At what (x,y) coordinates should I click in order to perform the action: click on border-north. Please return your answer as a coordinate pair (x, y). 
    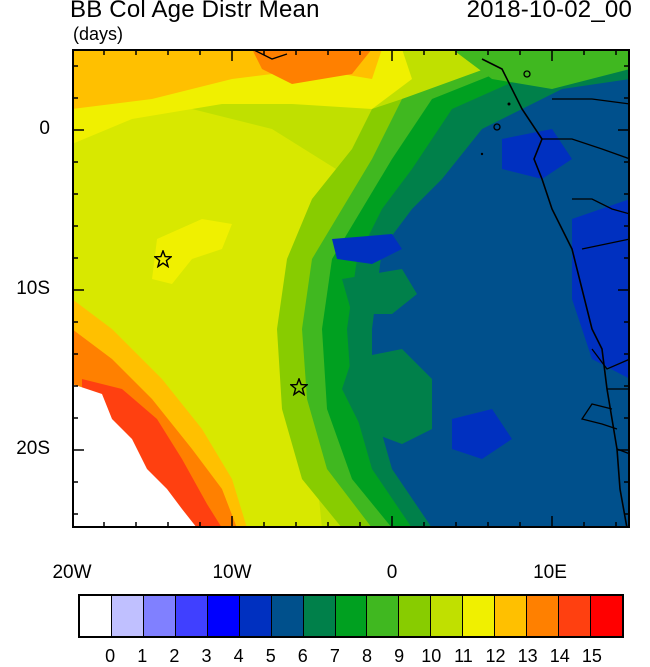
    Looking at the image, I should click on (269, 54).